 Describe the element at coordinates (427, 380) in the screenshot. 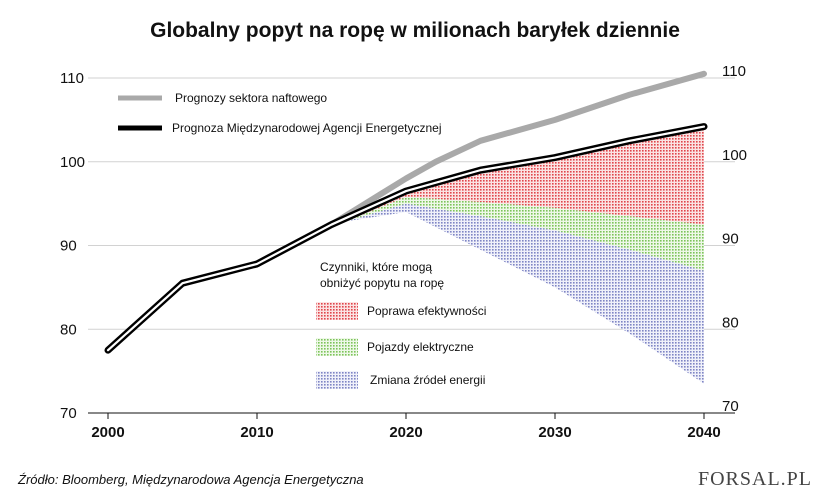

I see `factor-label-energy-sources: Zmiana źródeł energii` at that location.